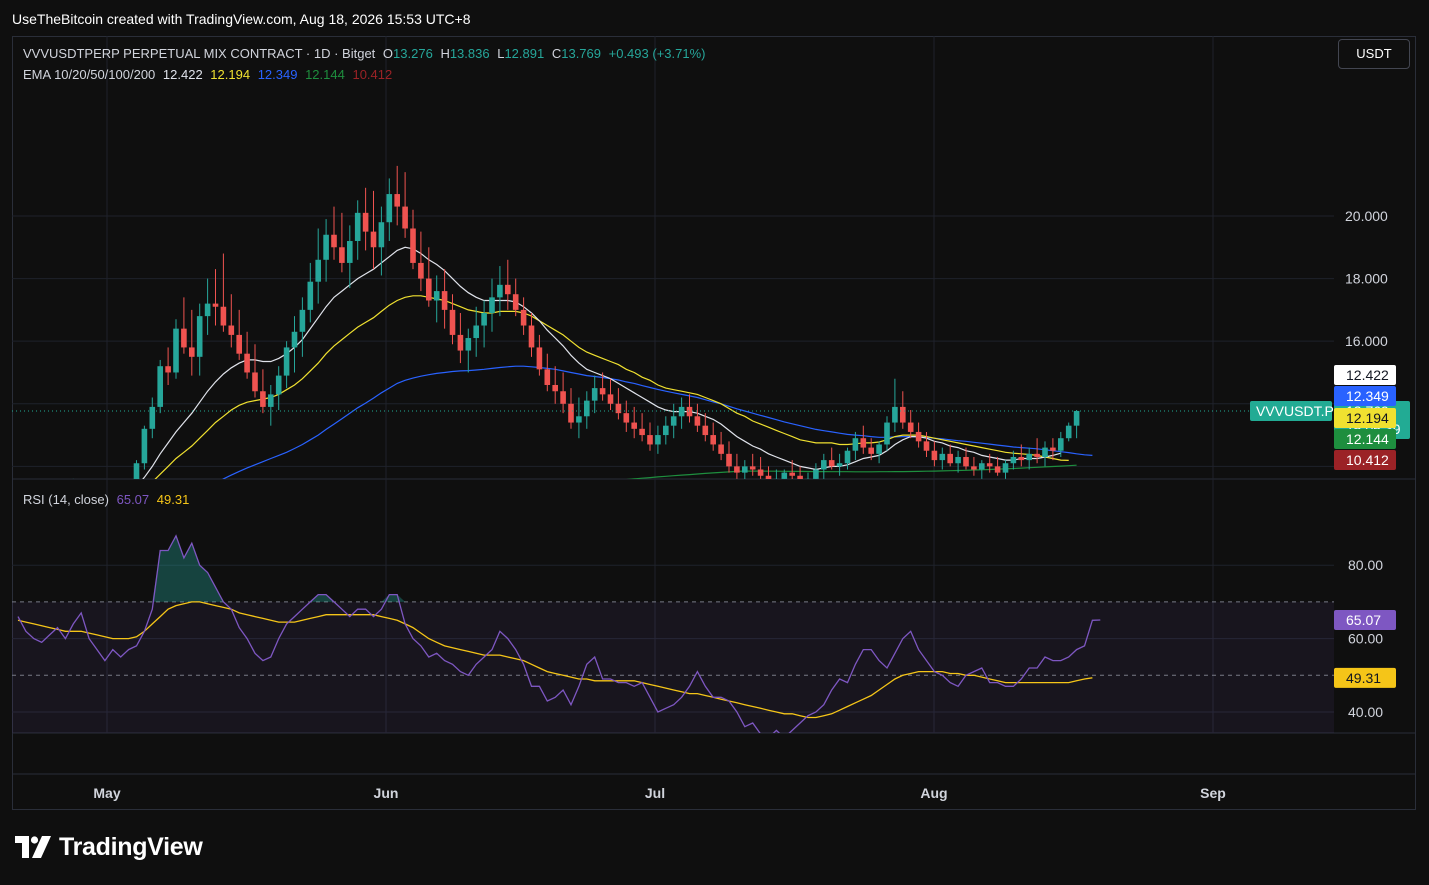  I want to click on ema10-badge-text: 12.422, so click(1367, 375).